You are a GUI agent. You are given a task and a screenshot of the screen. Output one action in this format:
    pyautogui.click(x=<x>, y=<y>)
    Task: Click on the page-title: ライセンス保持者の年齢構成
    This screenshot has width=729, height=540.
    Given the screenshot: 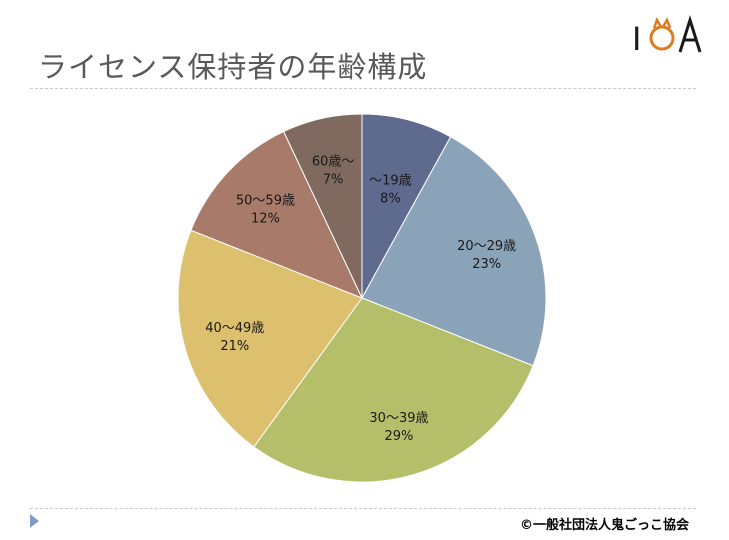 What is the action you would take?
    pyautogui.click(x=233, y=67)
    